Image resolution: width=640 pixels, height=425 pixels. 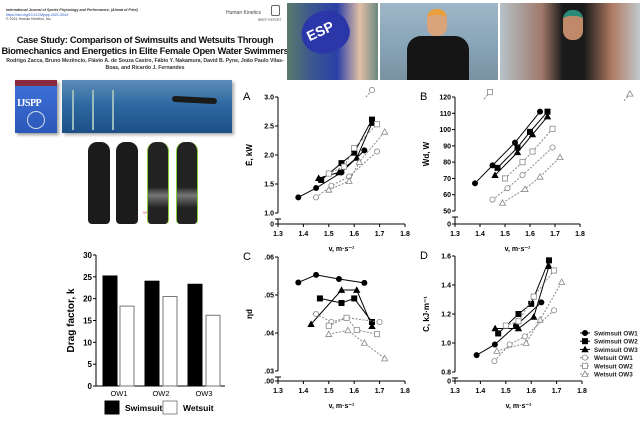 What do you see at coordinates (446, 373) in the screenshot?
I see `y-tick-label: 0.8` at bounding box center [446, 373].